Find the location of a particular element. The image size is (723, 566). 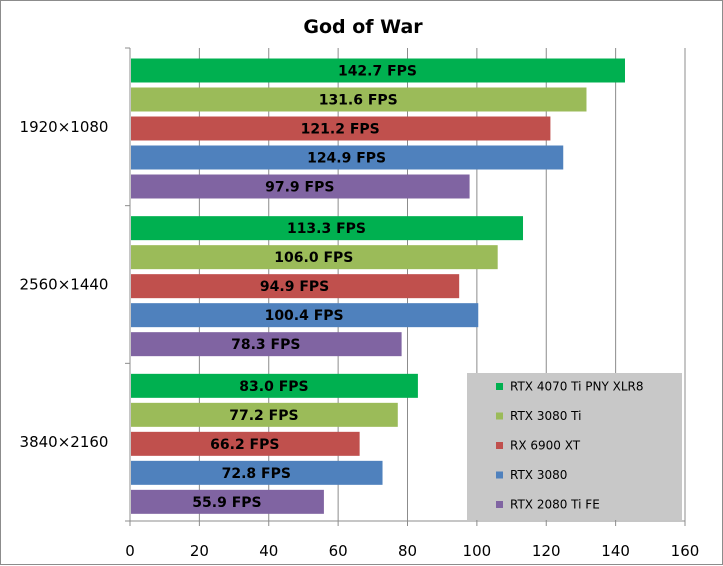

bar-value-label: 97.9 FPS is located at coordinates (299, 188).